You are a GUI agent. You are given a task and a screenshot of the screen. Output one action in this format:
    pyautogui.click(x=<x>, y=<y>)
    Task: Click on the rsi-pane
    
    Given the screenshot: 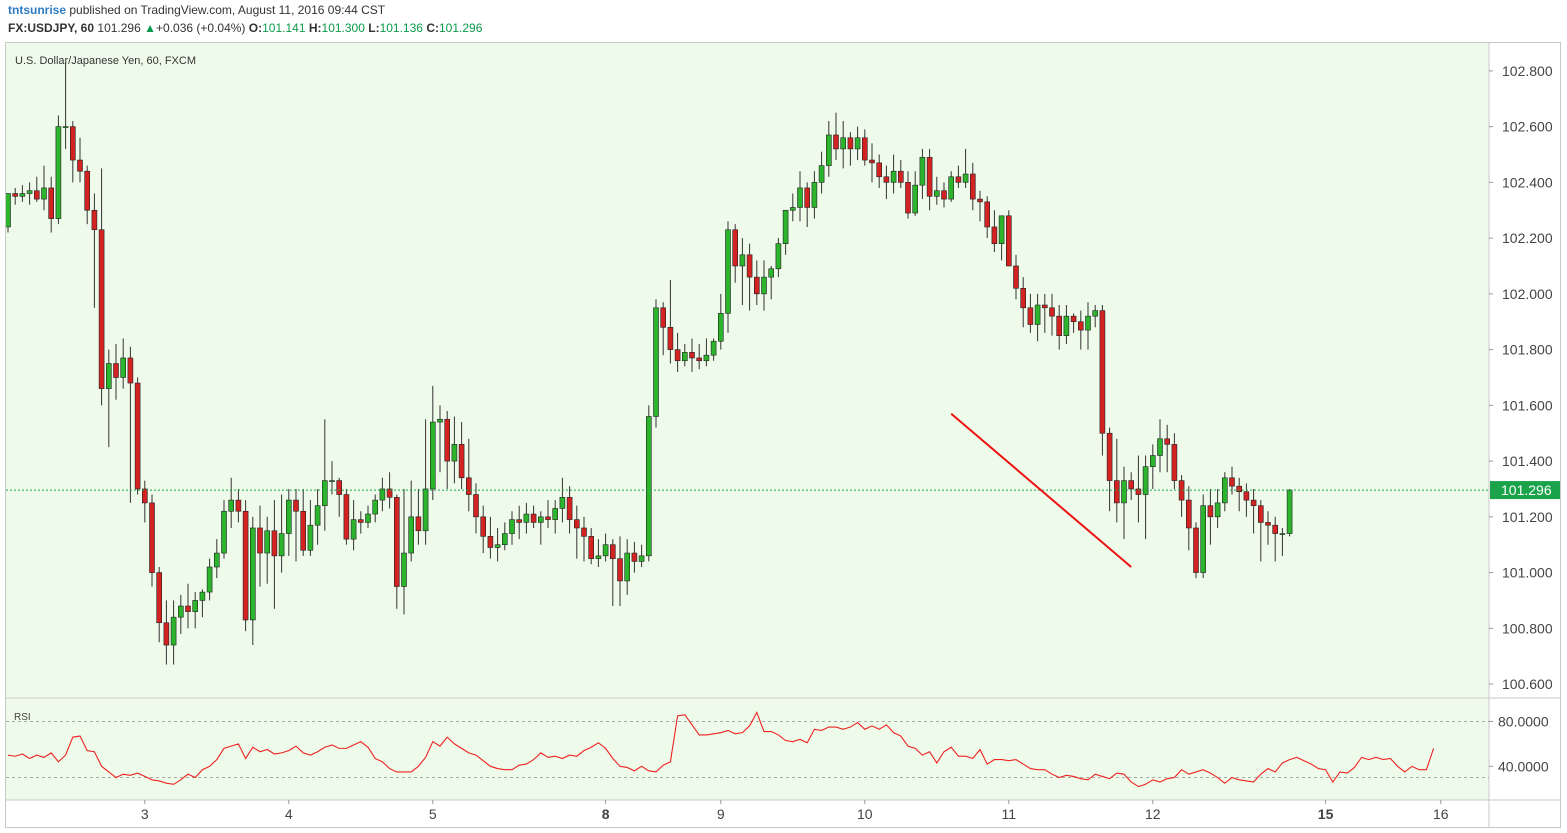 What is the action you would take?
    pyautogui.click(x=747, y=749)
    